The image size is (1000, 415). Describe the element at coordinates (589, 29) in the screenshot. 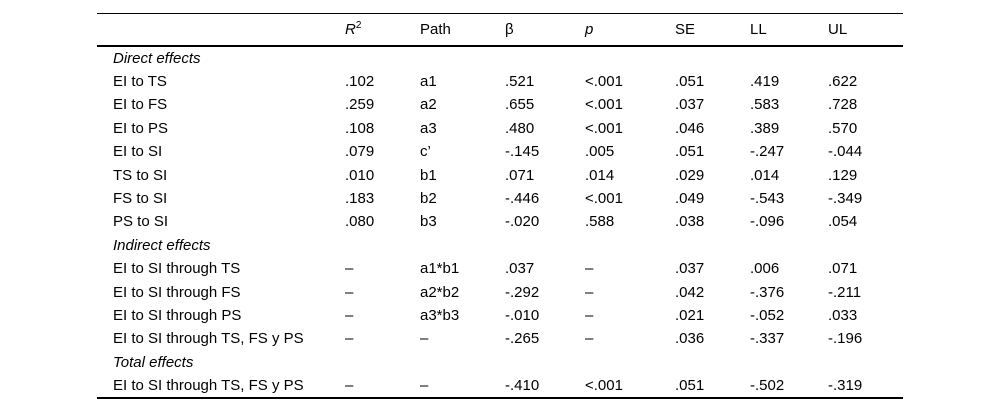

I see `column-header-p: p` at that location.